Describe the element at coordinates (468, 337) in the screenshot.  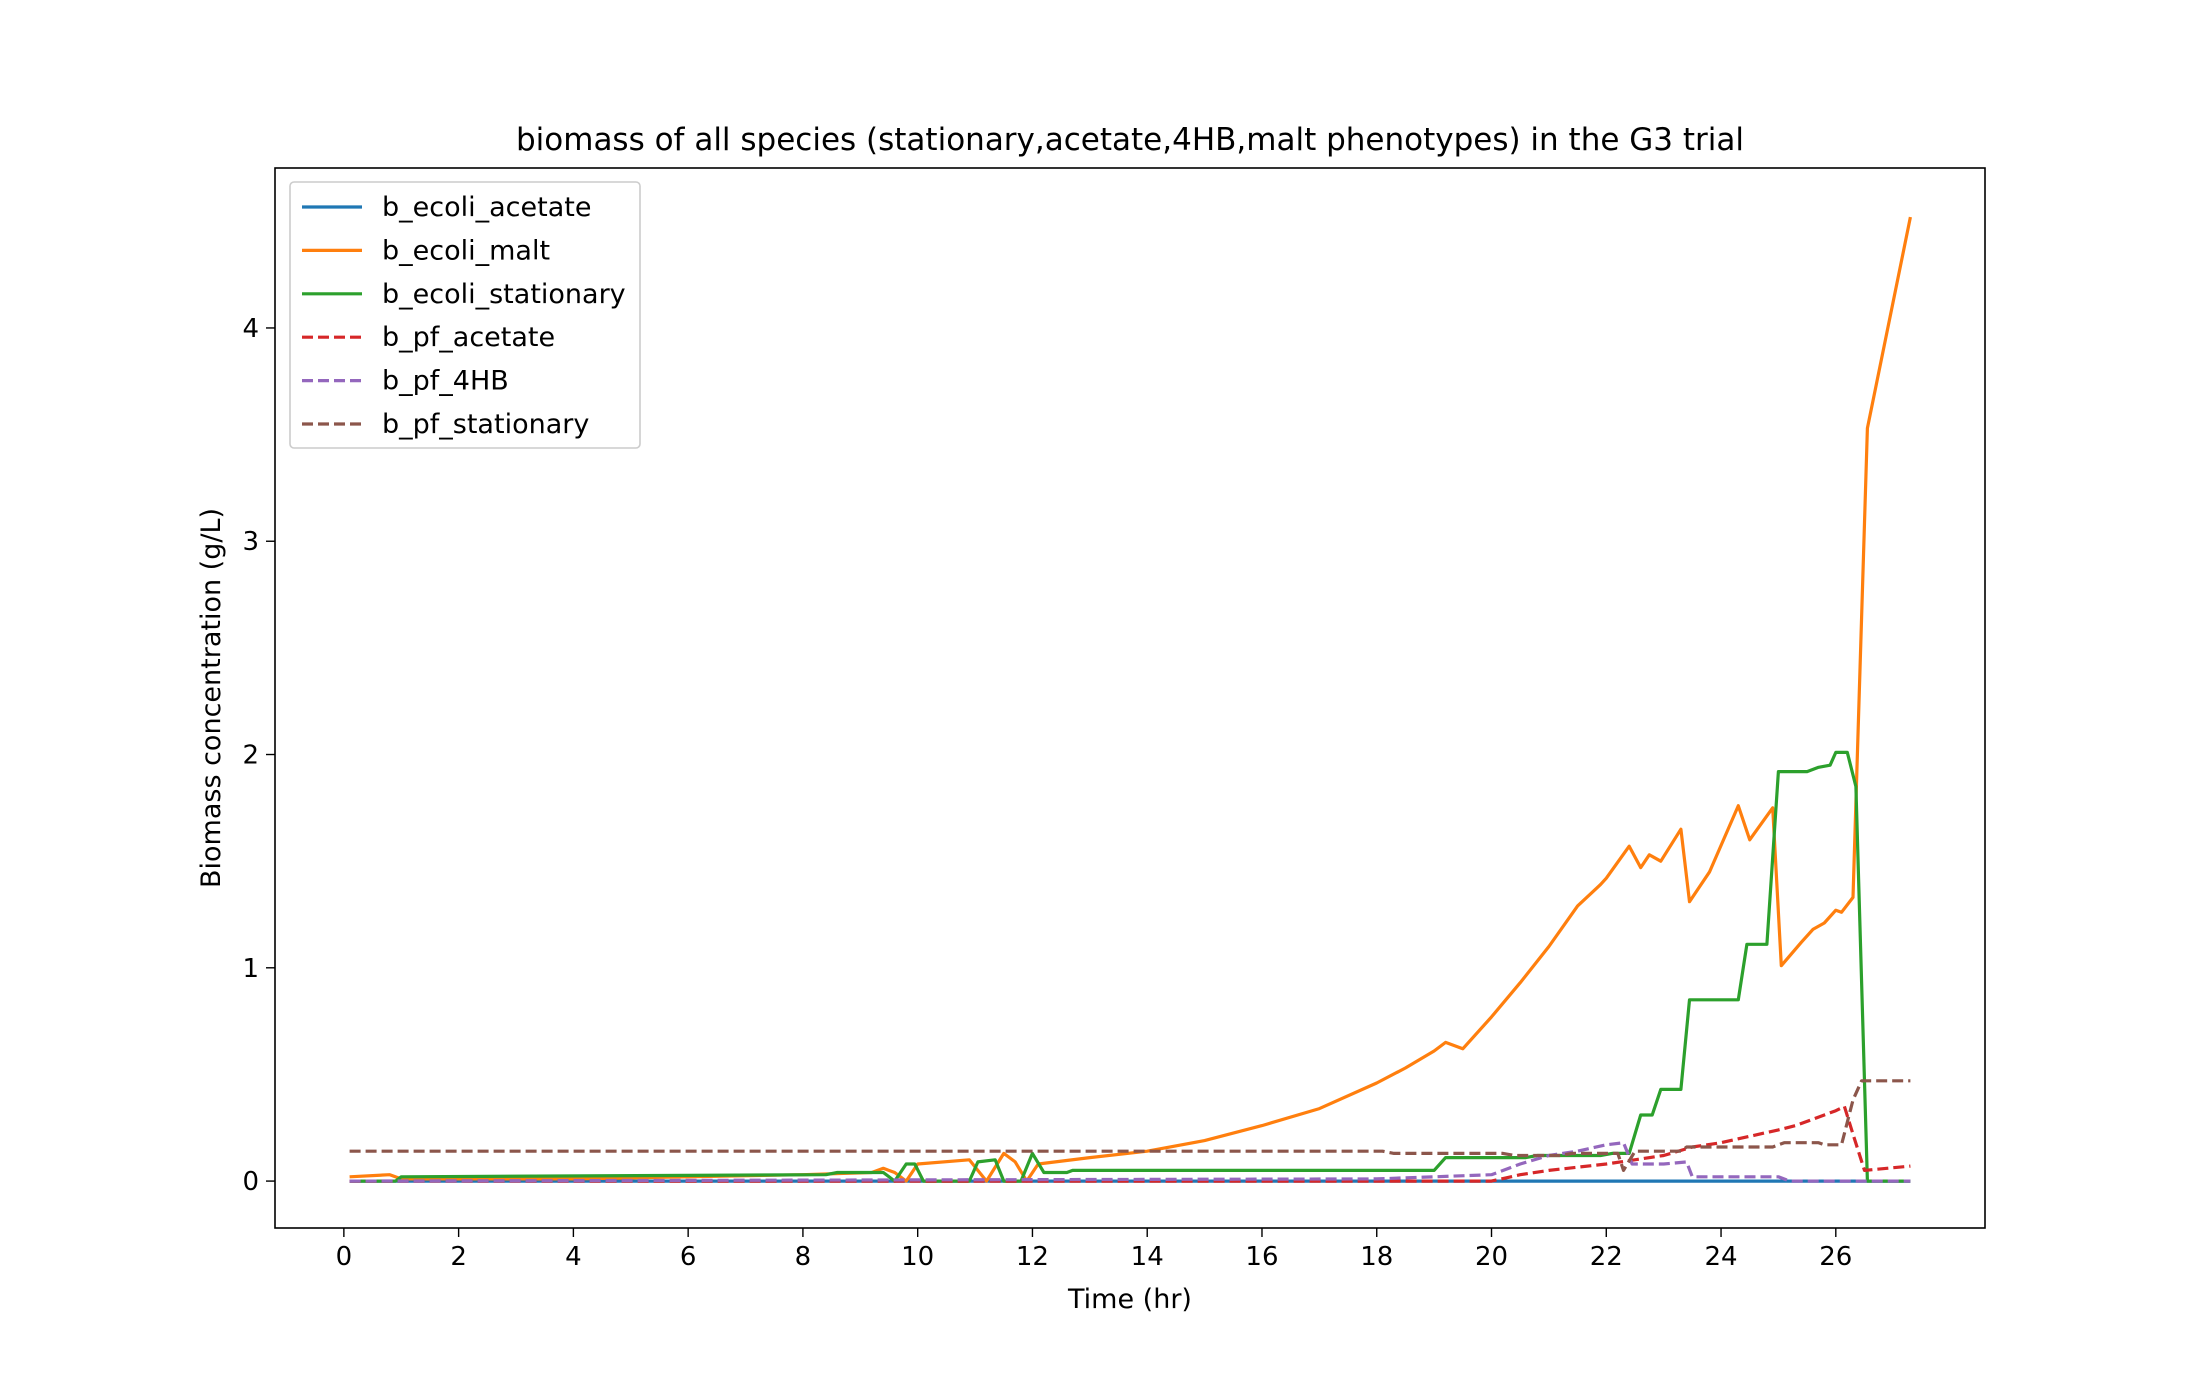
I see `legend-label: b_pf_acetate` at that location.